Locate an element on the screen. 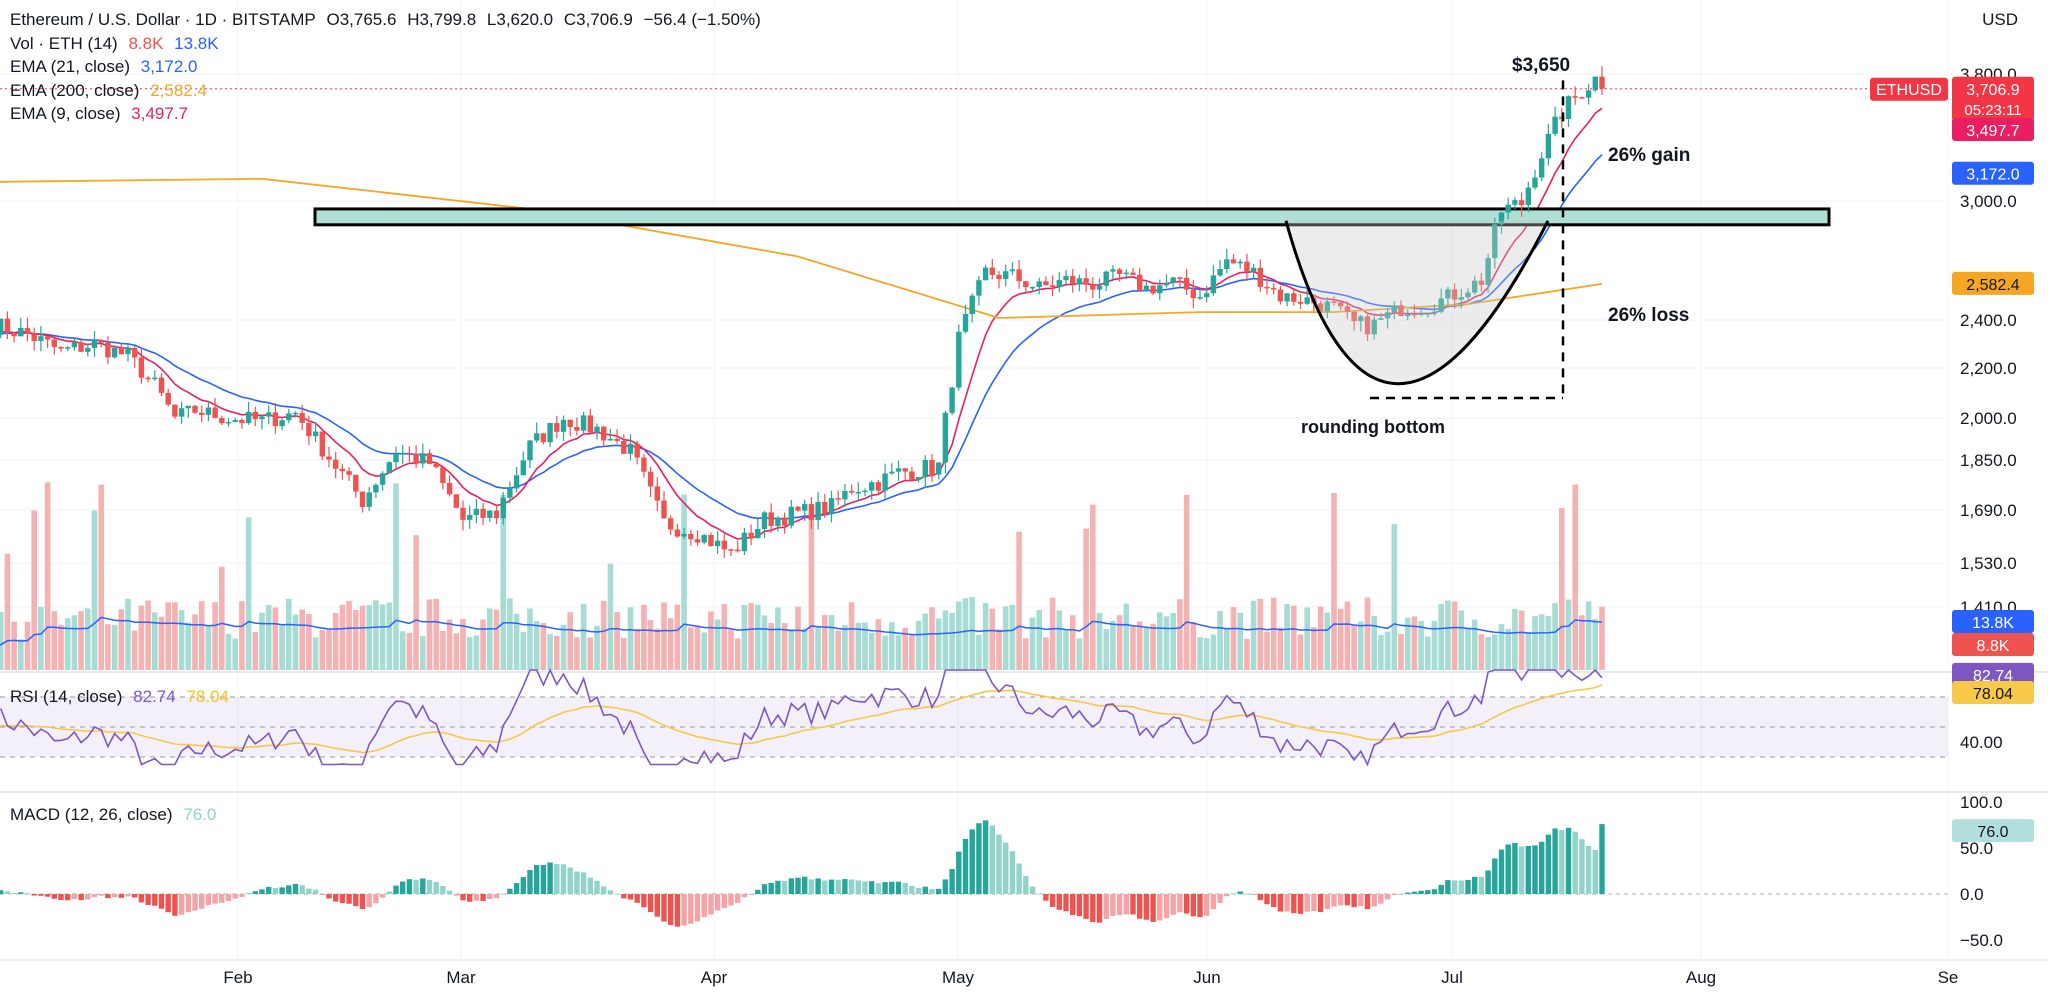  legend-ema9-label: EMA (9, close) is located at coordinates (65, 113).